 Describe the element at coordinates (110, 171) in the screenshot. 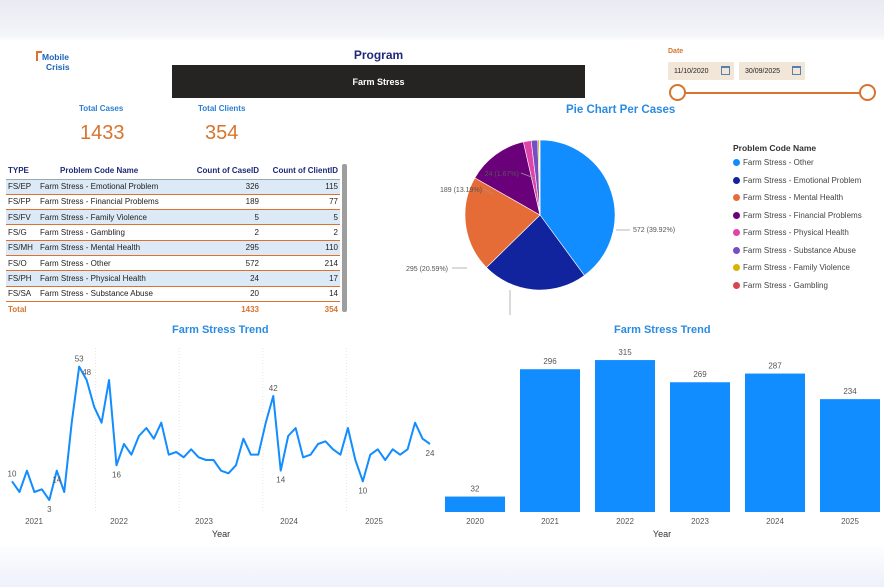

I see `col-header-problem-code: Problem Code Name` at that location.